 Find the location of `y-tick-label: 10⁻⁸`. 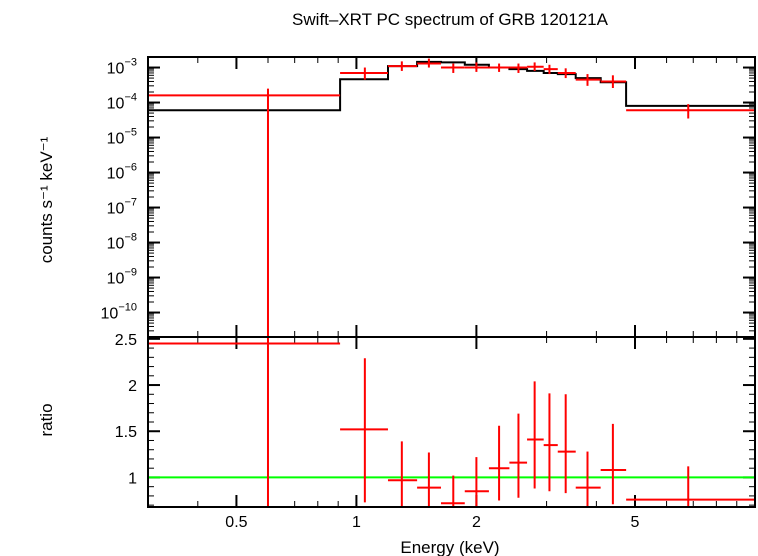

y-tick-label: 10⁻⁸ is located at coordinates (122, 242).